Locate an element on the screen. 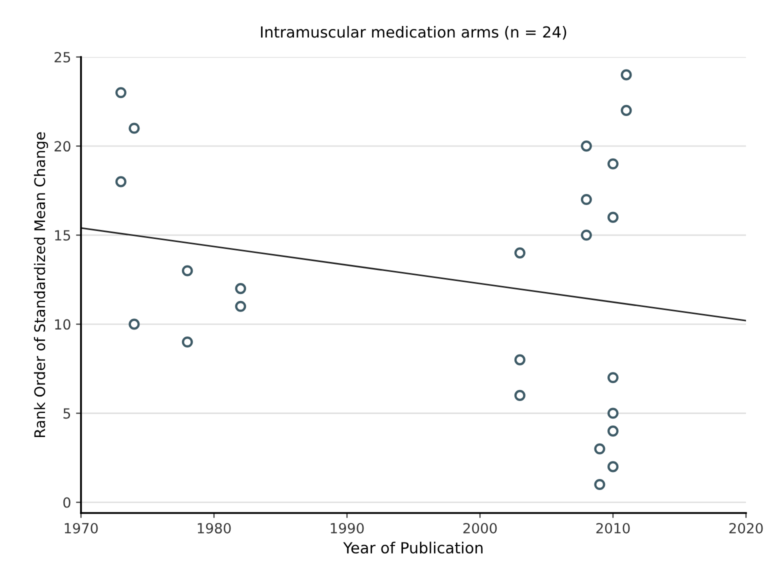 The height and width of the screenshot is (571, 778). y-axis-title: Rank Order of Standardized Mean Change is located at coordinates (41, 285).